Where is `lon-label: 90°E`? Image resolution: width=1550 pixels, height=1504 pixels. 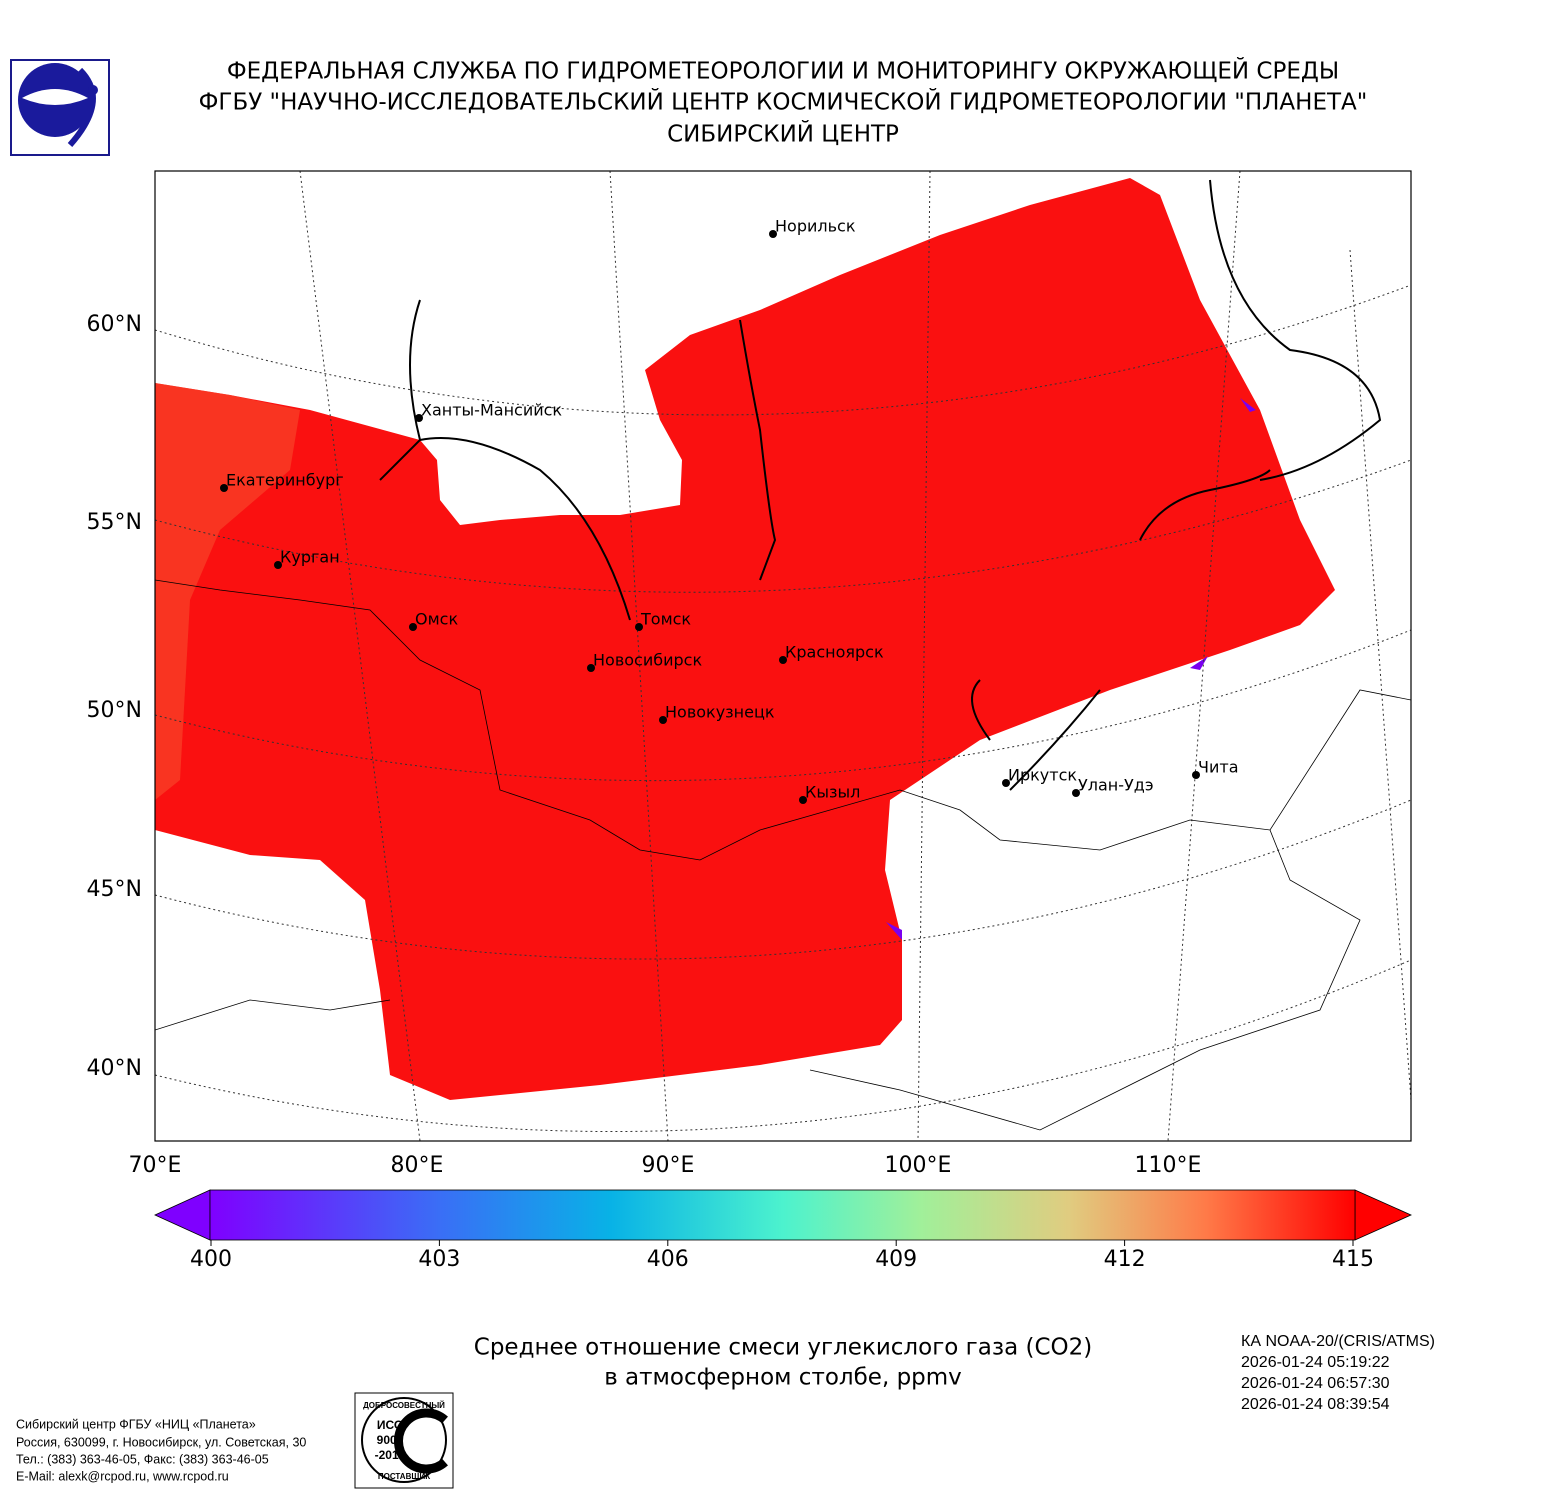 lon-label: 90°E is located at coordinates (668, 1165).